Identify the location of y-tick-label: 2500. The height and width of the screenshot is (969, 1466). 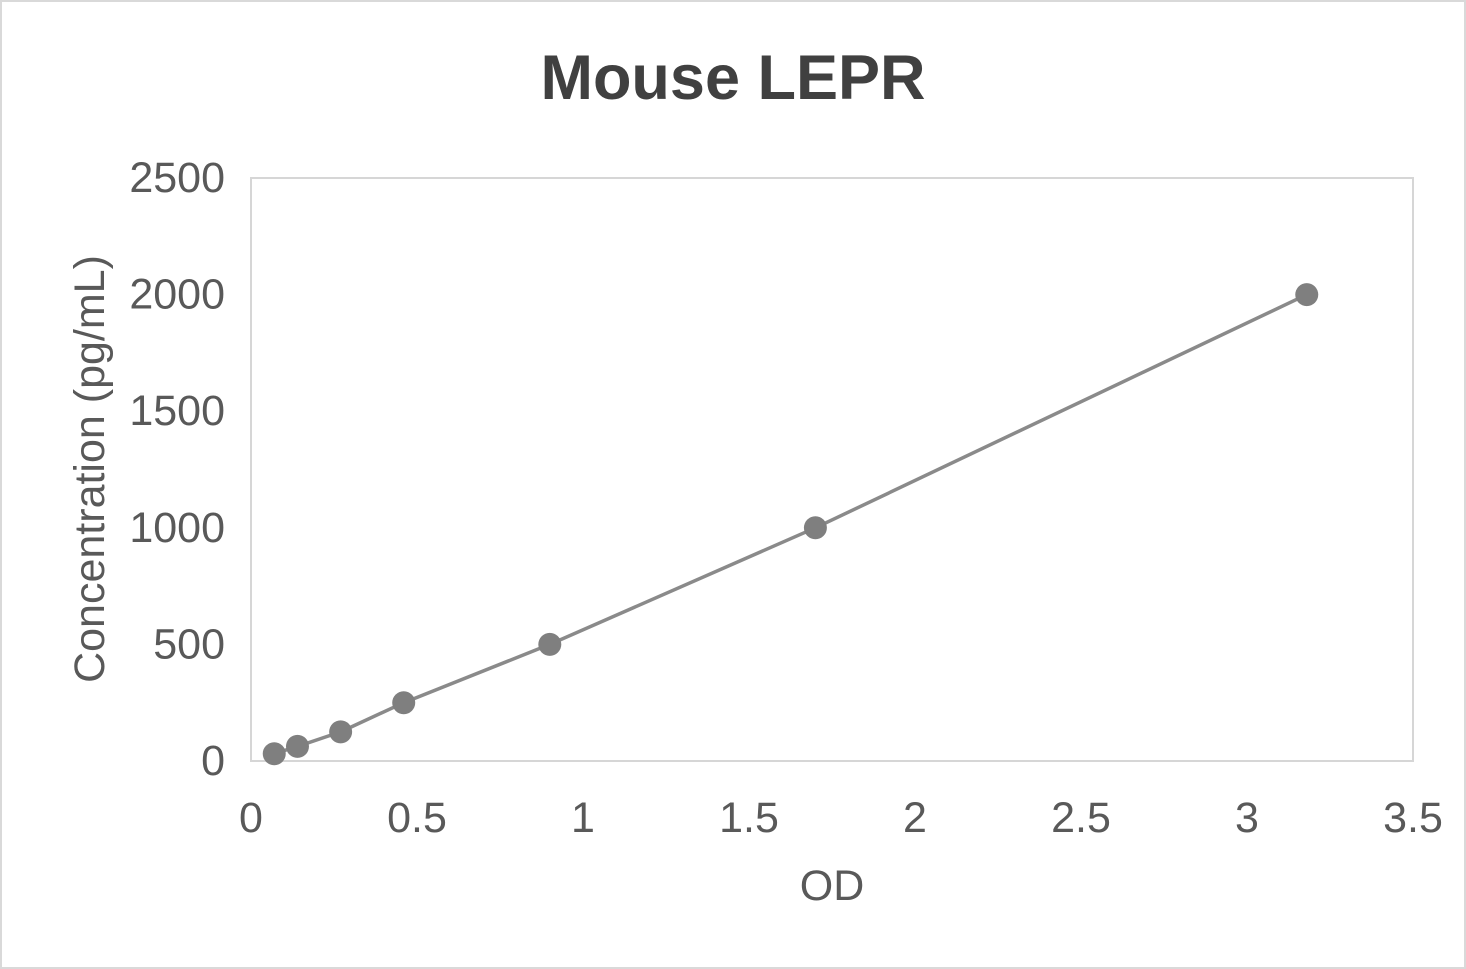
(177, 178).